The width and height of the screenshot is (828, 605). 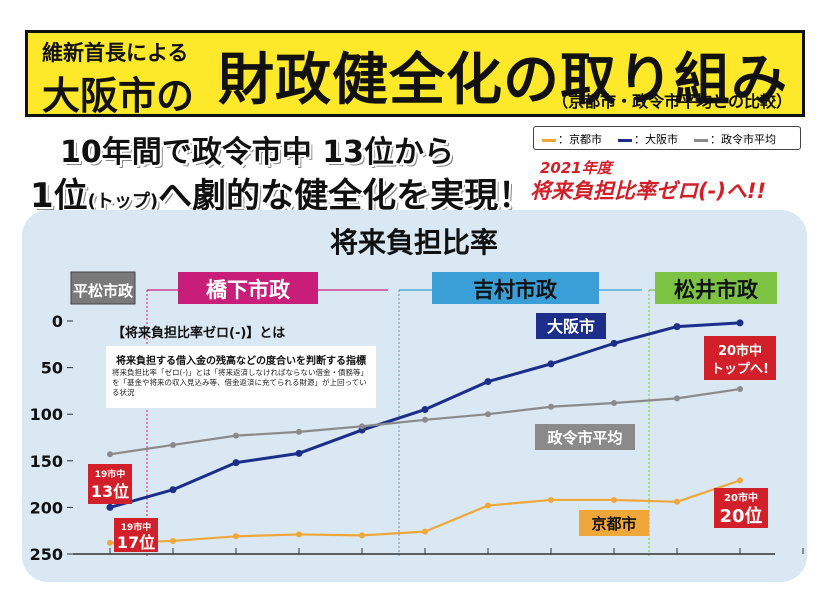 I want to click on legend-swatch-kyoto, so click(x=549, y=140).